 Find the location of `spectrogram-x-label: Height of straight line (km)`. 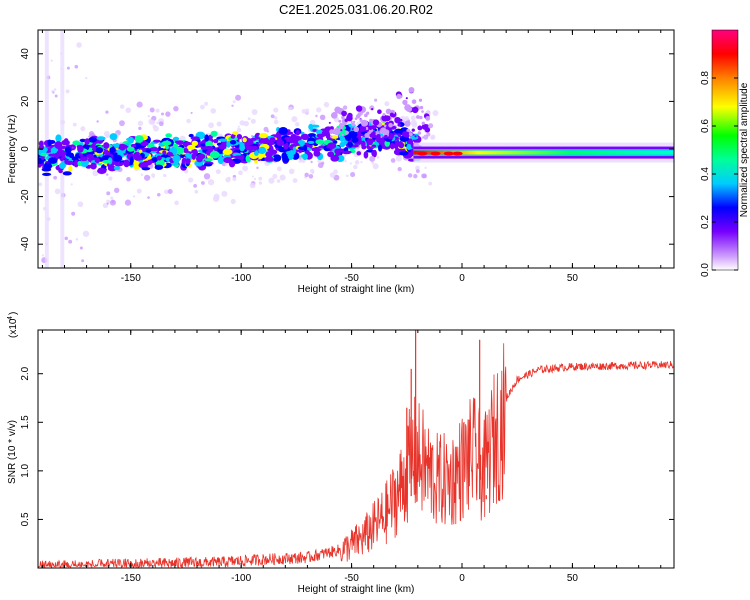

spectrogram-x-label: Height of straight line (km) is located at coordinates (356, 289).